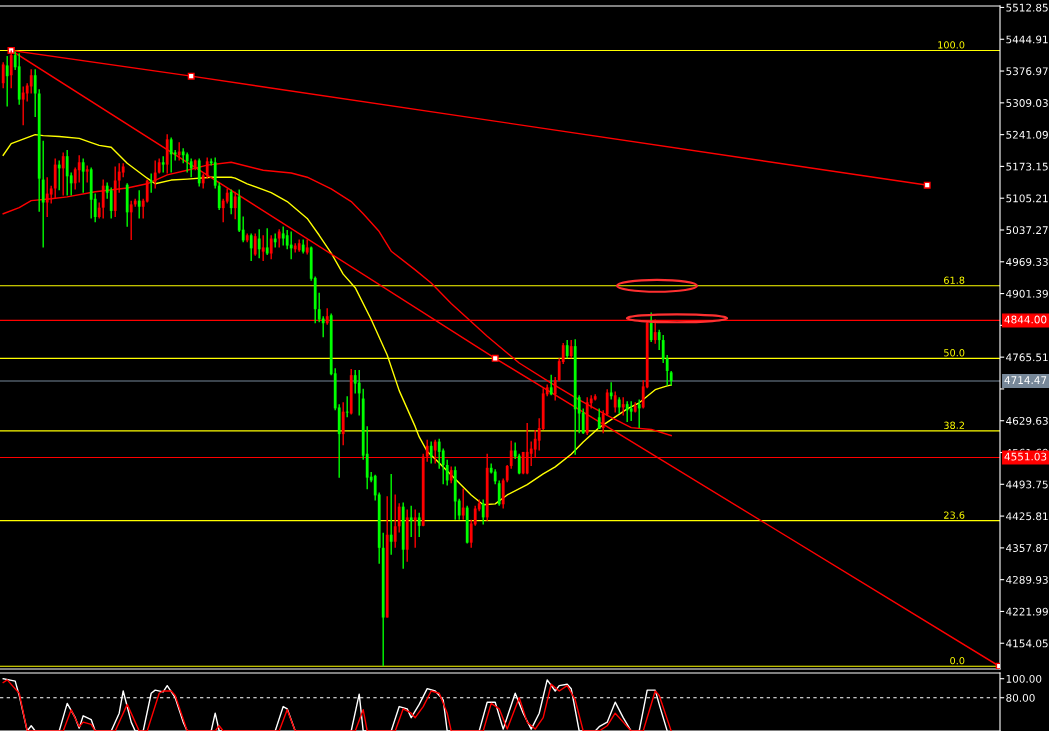 This screenshot has height=731, width=1049. What do you see at coordinates (1025, 319) in the screenshot?
I see `ref-line-label: 4844.00` at bounding box center [1025, 319].